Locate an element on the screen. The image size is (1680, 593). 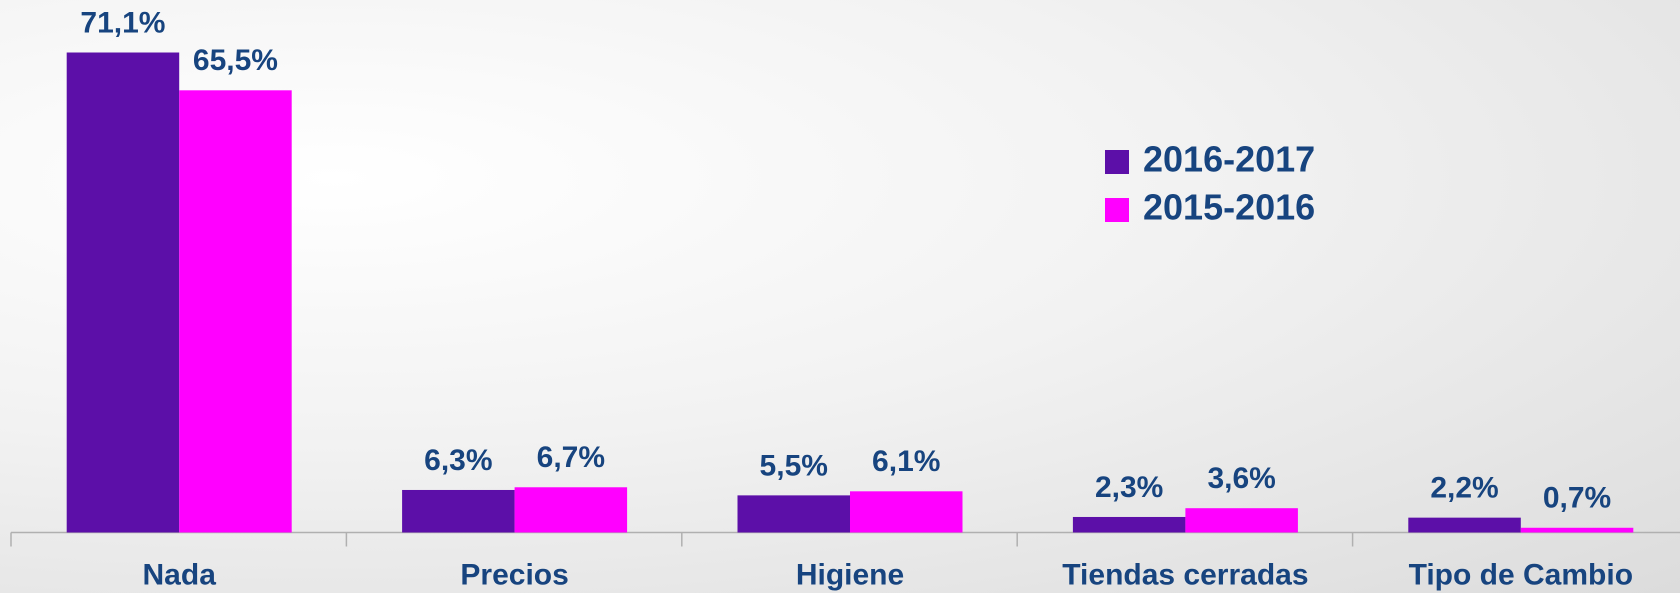
x-tick-label: Precios is located at coordinates (514, 574).